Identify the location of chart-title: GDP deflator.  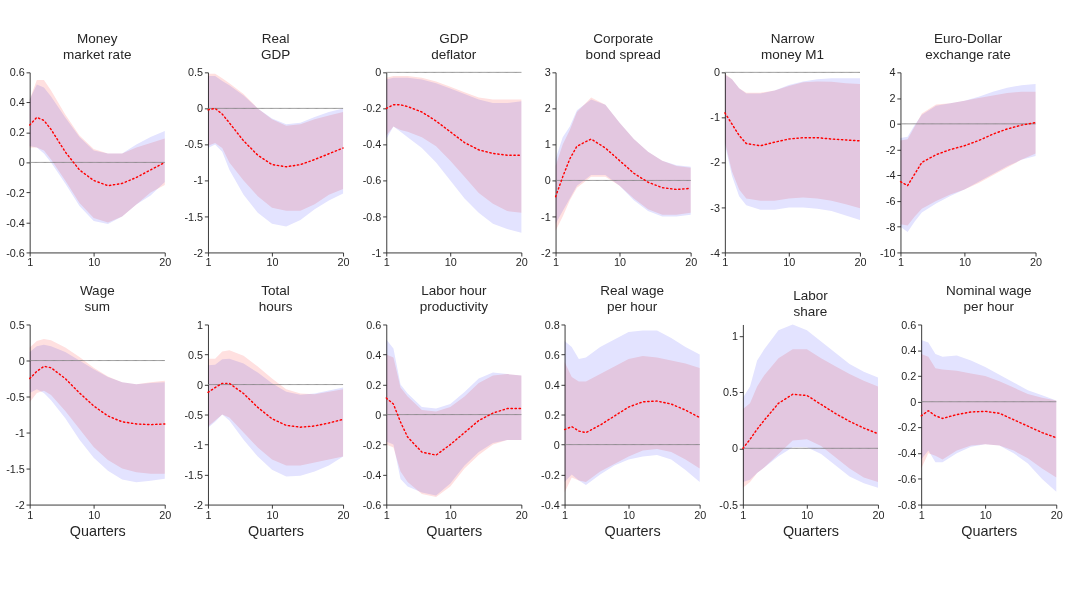
(454, 46).